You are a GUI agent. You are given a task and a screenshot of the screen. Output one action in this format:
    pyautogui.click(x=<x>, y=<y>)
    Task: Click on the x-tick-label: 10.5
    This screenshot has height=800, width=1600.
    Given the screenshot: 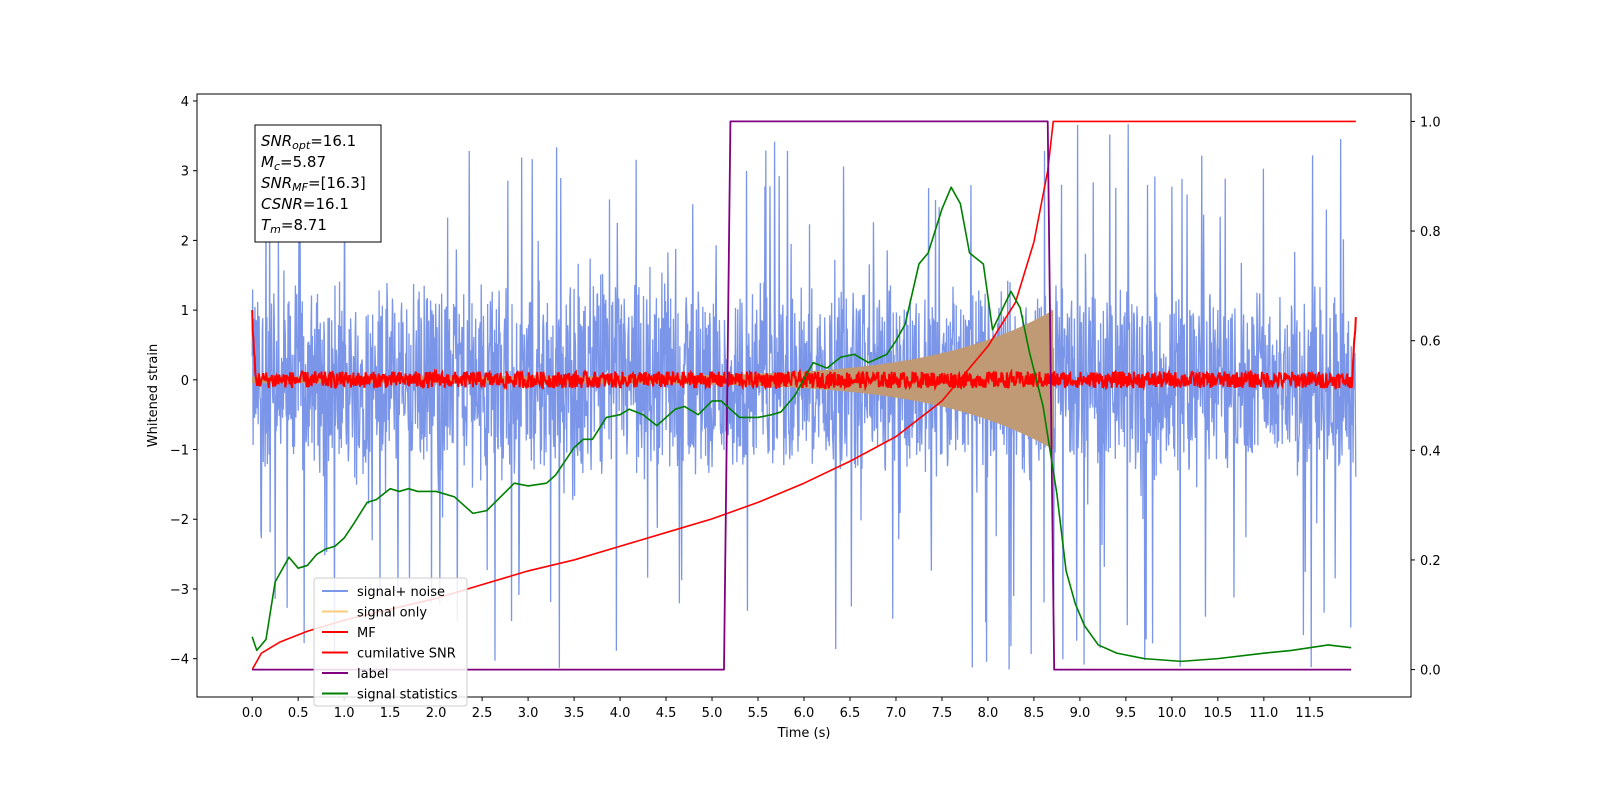 What is the action you would take?
    pyautogui.click(x=1217, y=713)
    